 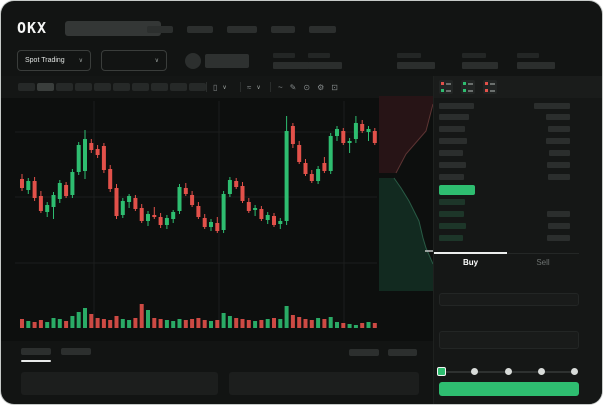 What do you see at coordinates (293, 87) in the screenshot?
I see `draw-icon: ✎` at bounding box center [293, 87].